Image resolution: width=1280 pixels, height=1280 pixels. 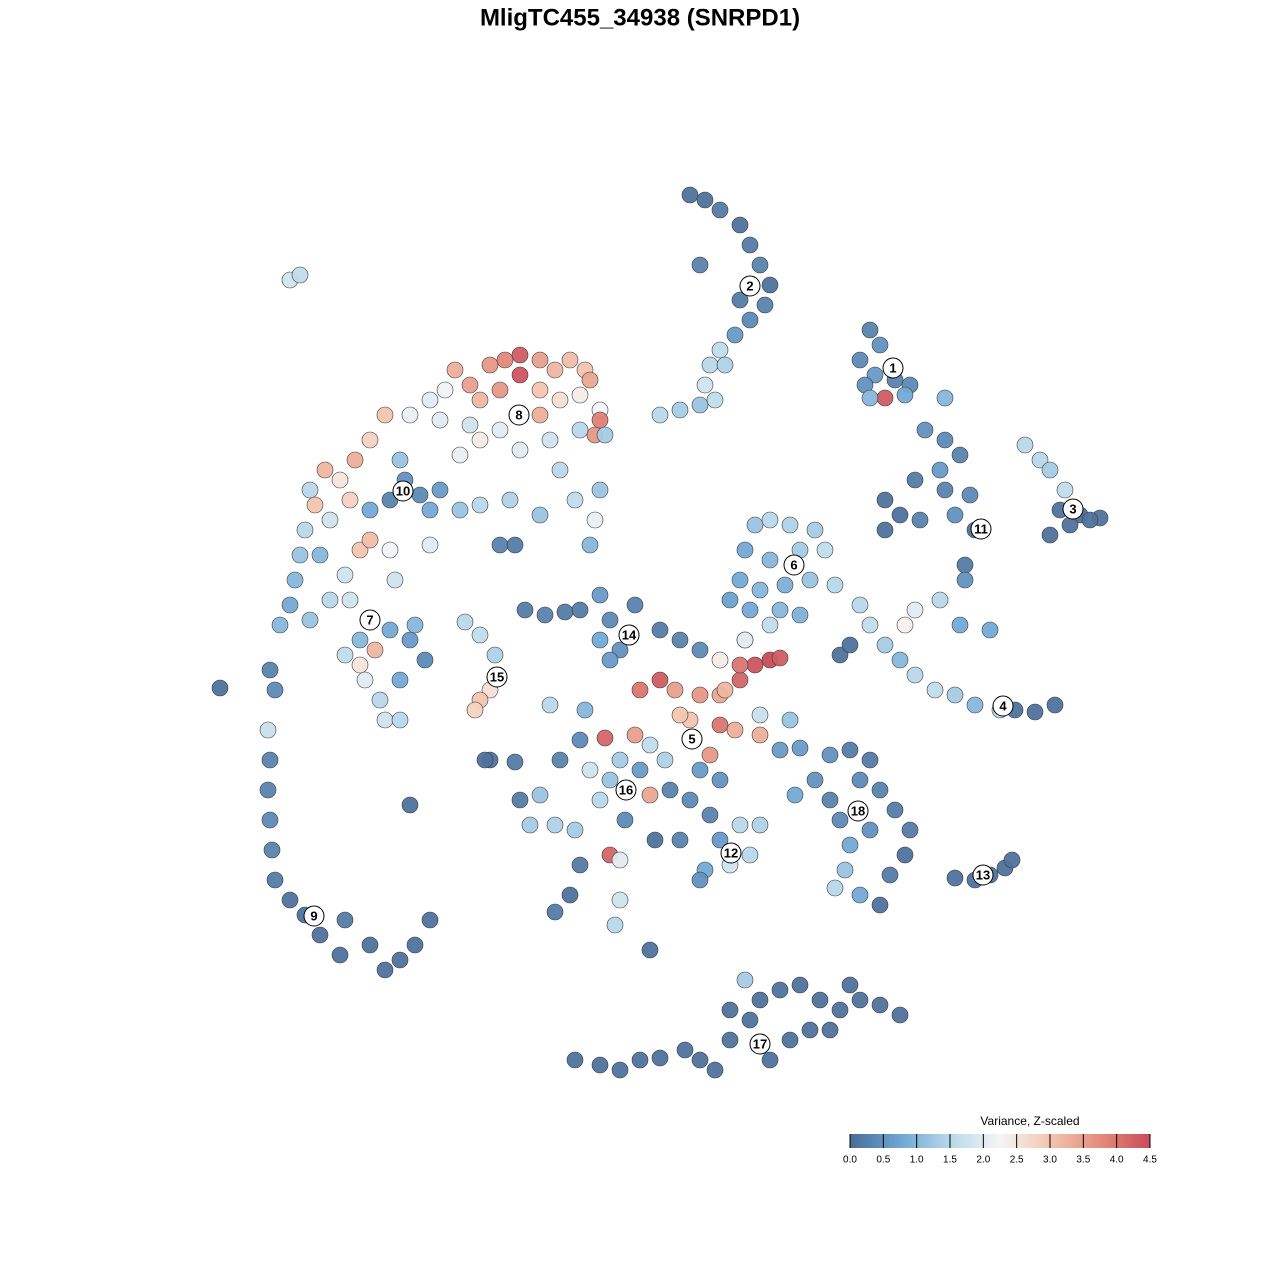 I want to click on cluster-label: 10, so click(x=403, y=490).